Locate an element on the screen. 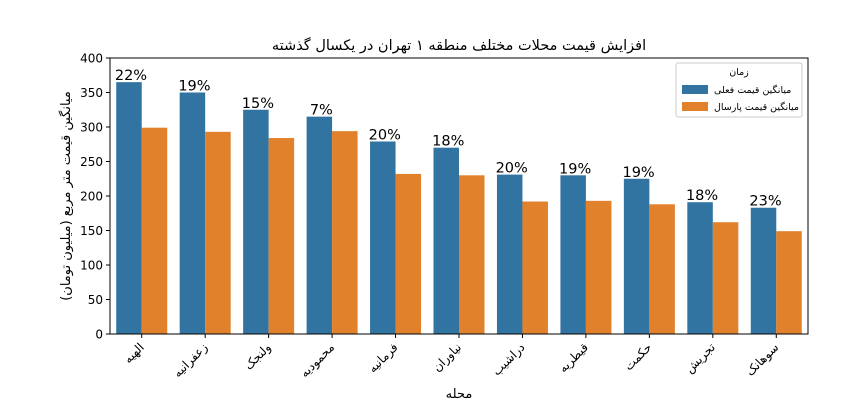 Image resolution: width=858 pixels, height=418 pixels. x-tick-label-6: دراشیب is located at coordinates (508, 359).